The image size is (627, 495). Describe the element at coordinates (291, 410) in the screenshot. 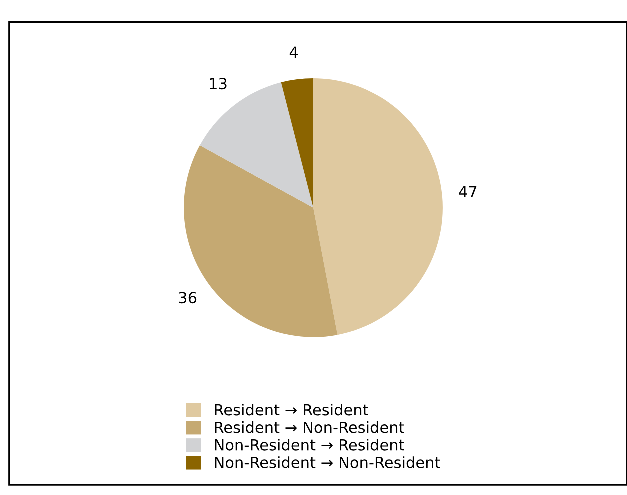

I see `legend-label: Resident → Resident` at that location.